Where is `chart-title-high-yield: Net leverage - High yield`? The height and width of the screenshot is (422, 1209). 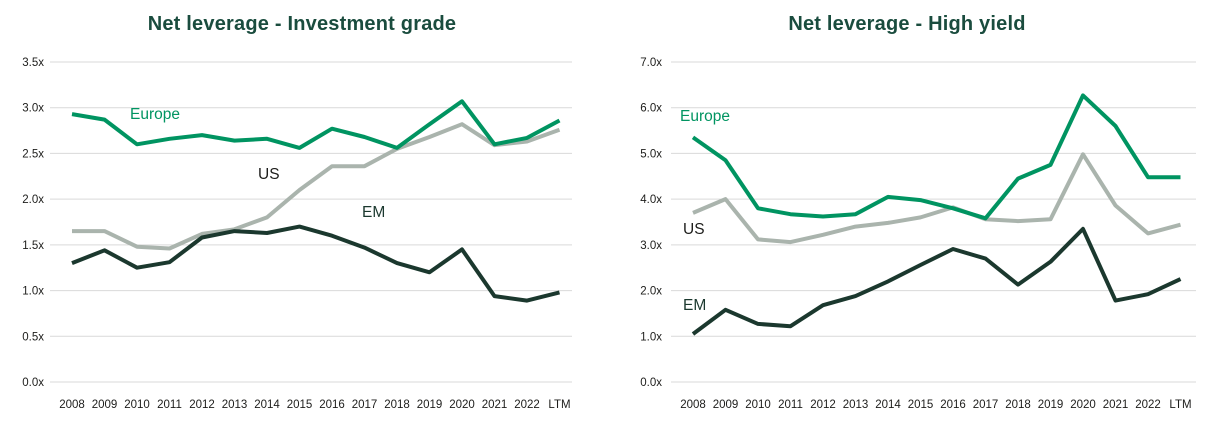 chart-title-high-yield: Net leverage - High yield is located at coordinates (907, 24).